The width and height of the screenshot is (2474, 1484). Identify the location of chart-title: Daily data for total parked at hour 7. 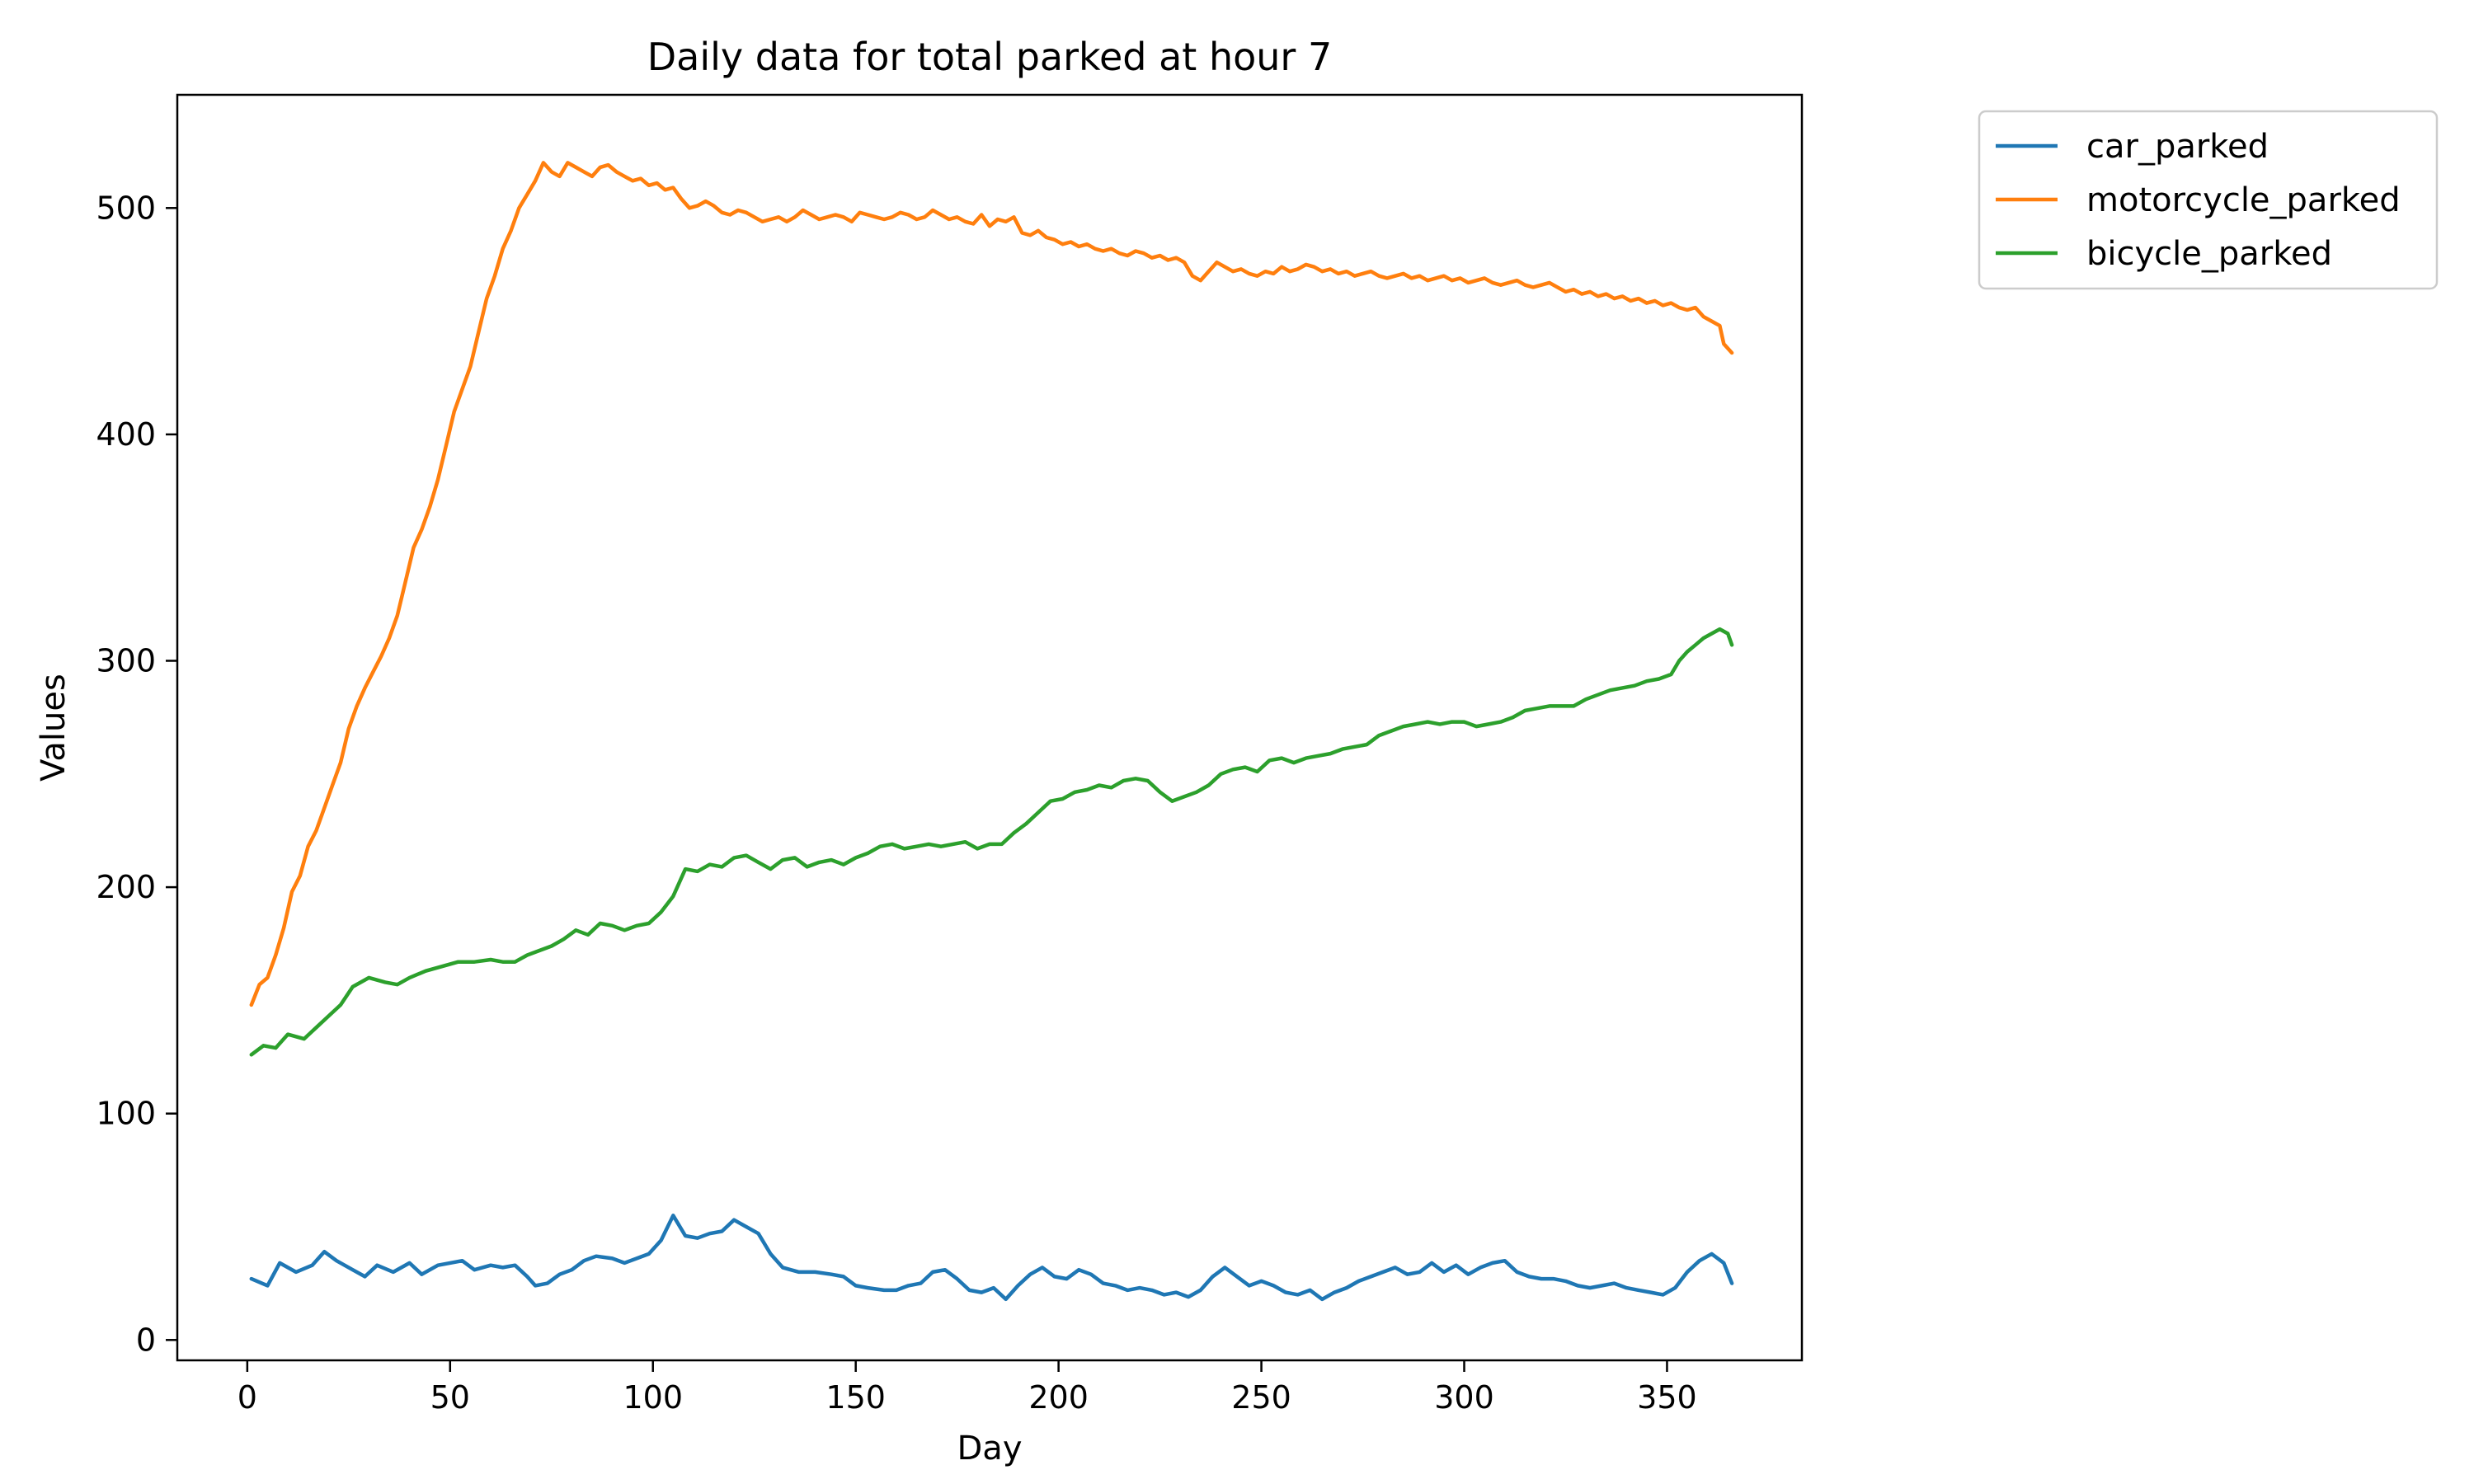
(989, 57).